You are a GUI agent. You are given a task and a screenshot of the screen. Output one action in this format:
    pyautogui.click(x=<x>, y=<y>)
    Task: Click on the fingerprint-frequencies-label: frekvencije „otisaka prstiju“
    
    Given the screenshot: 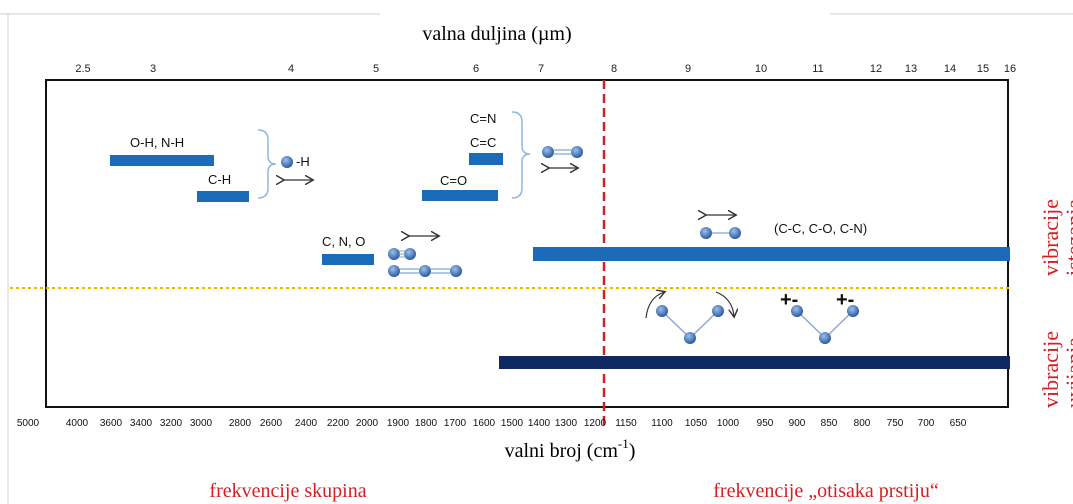 What is the action you would take?
    pyautogui.click(x=826, y=491)
    